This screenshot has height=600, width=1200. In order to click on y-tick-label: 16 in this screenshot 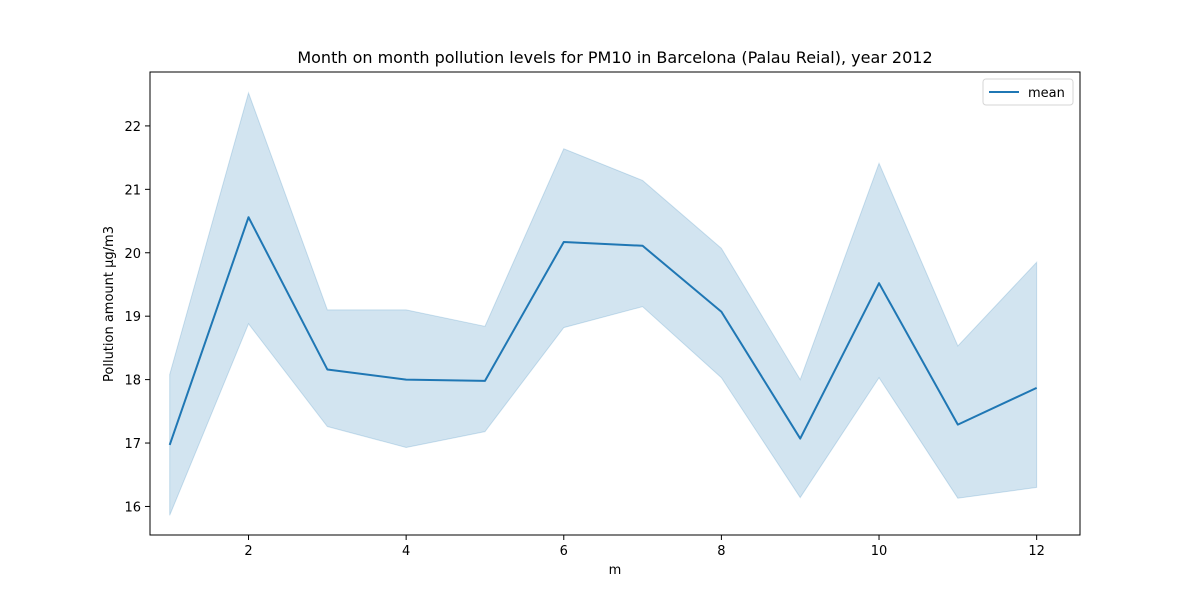, I will do `click(132, 507)`.